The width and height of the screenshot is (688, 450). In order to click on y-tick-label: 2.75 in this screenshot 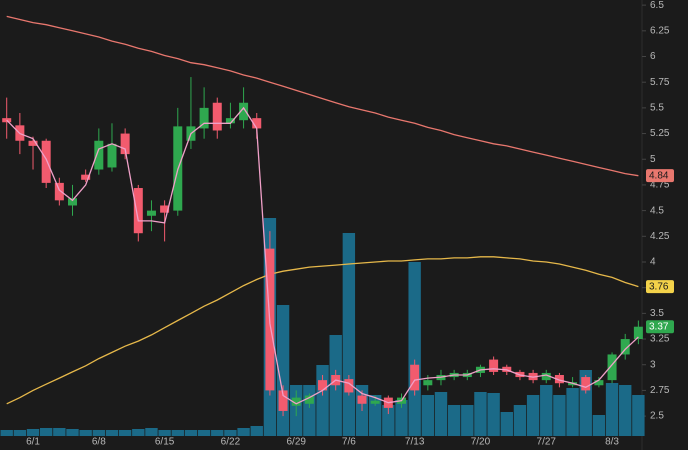, I will do `click(660, 390)`.